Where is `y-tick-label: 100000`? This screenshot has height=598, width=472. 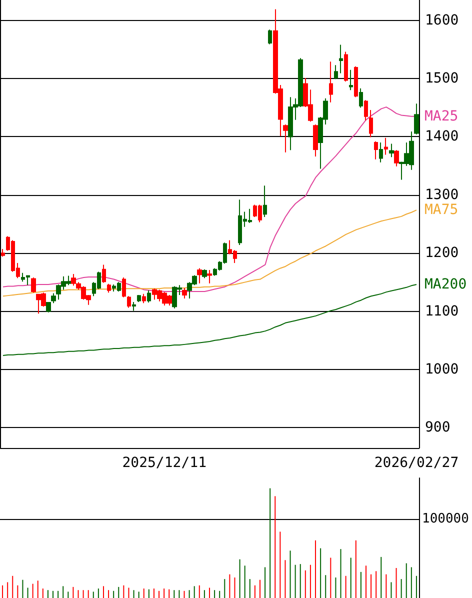 y-tick-label: 100000 is located at coordinates (445, 519).